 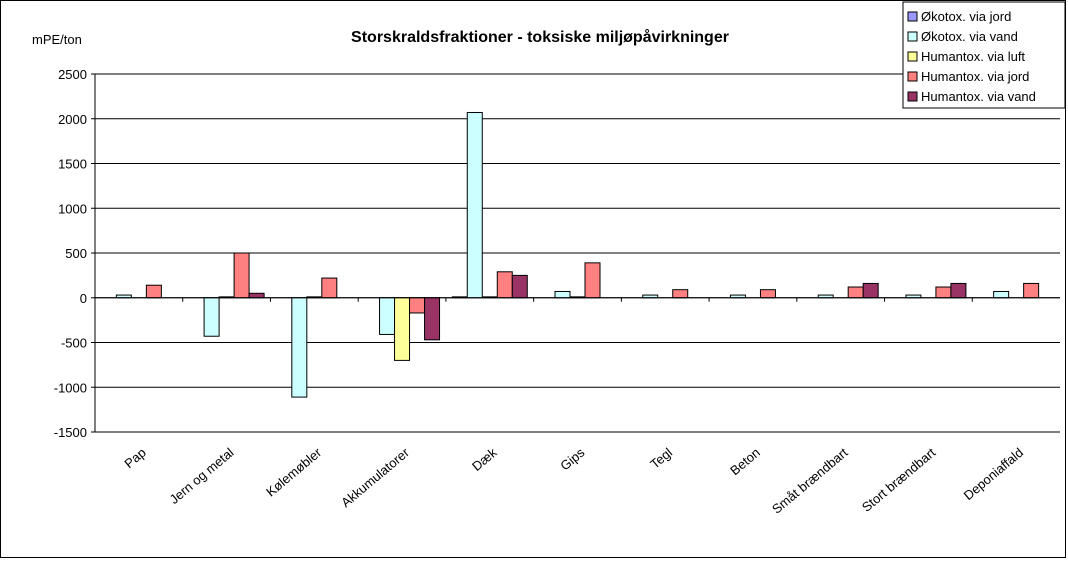 I want to click on y-tick-label: 2000, so click(x=72, y=119).